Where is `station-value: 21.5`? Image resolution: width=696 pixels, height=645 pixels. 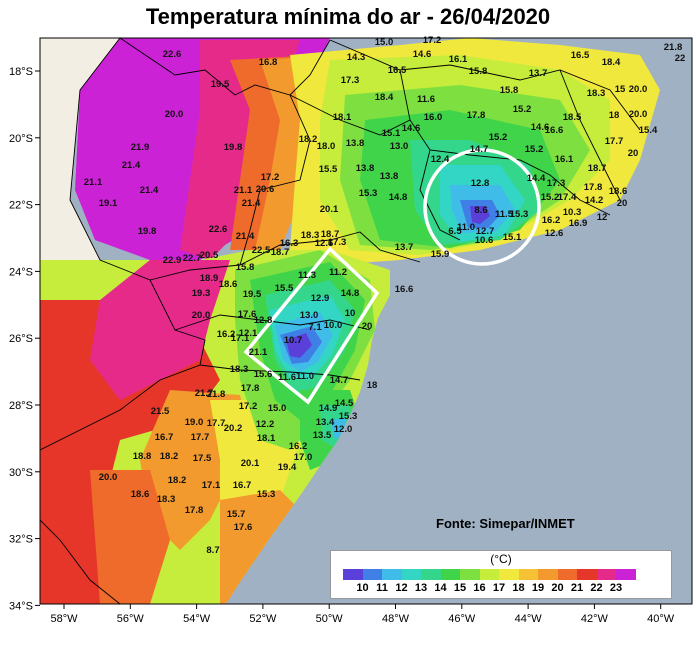
station-value: 21.5 is located at coordinates (160, 411).